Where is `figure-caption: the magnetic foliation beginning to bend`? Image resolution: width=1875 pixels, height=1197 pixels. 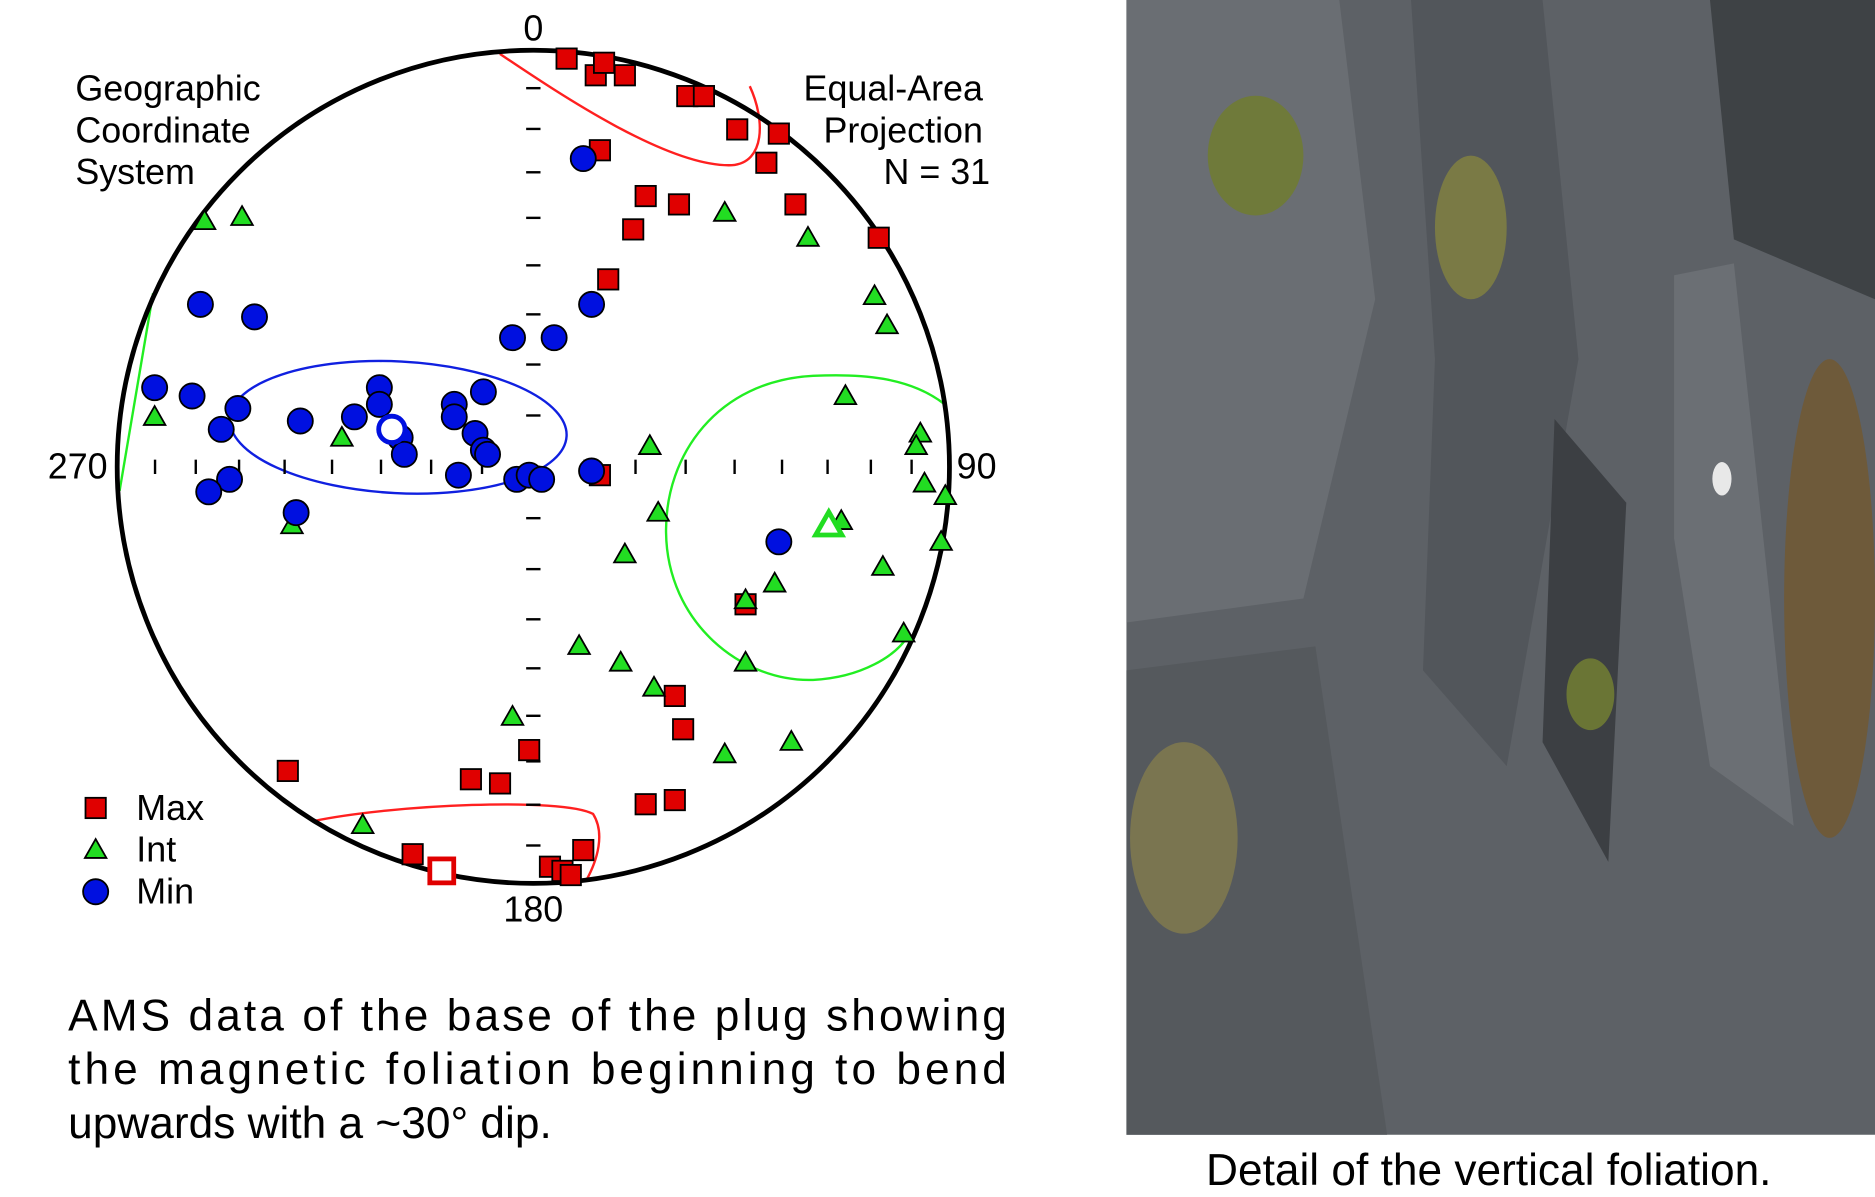 figure-caption: the magnetic foliation beginning to bend is located at coordinates (537, 1069).